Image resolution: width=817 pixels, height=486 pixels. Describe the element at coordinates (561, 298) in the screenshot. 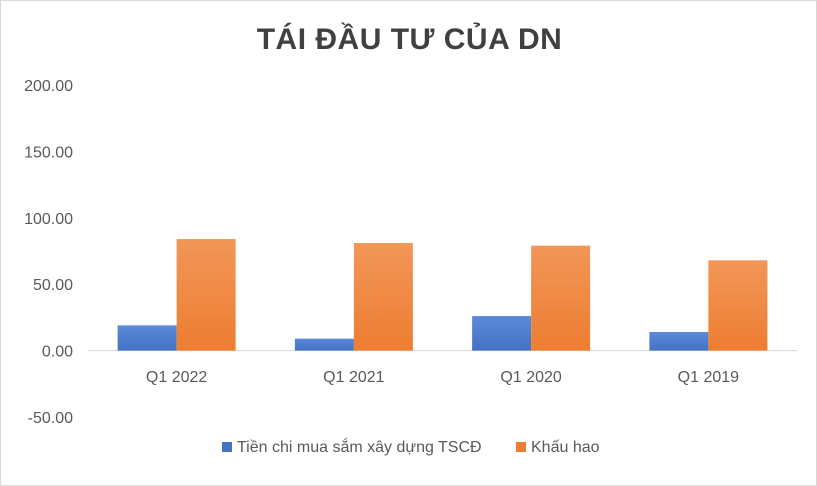

I see `bar-khau-hao-q1-2020` at that location.